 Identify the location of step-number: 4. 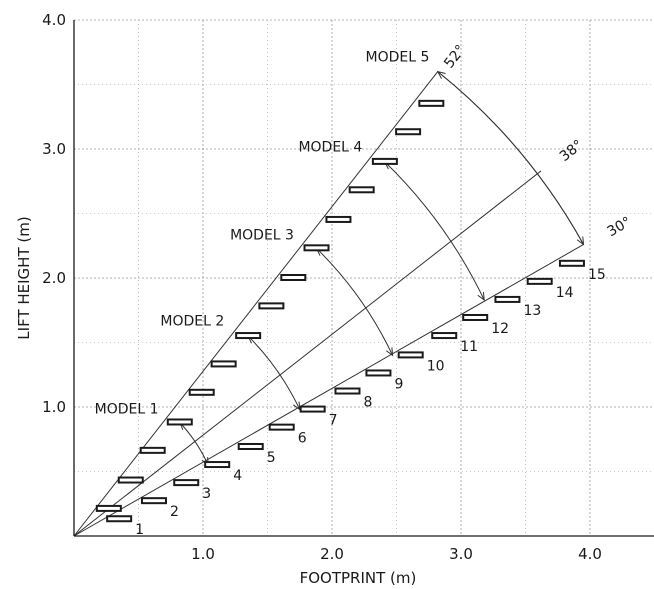
(237, 476).